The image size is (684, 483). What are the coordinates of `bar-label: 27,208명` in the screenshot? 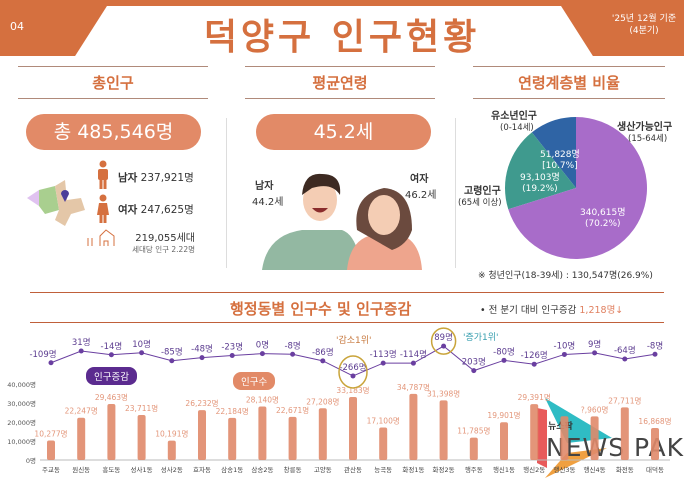 It's located at (322, 401).